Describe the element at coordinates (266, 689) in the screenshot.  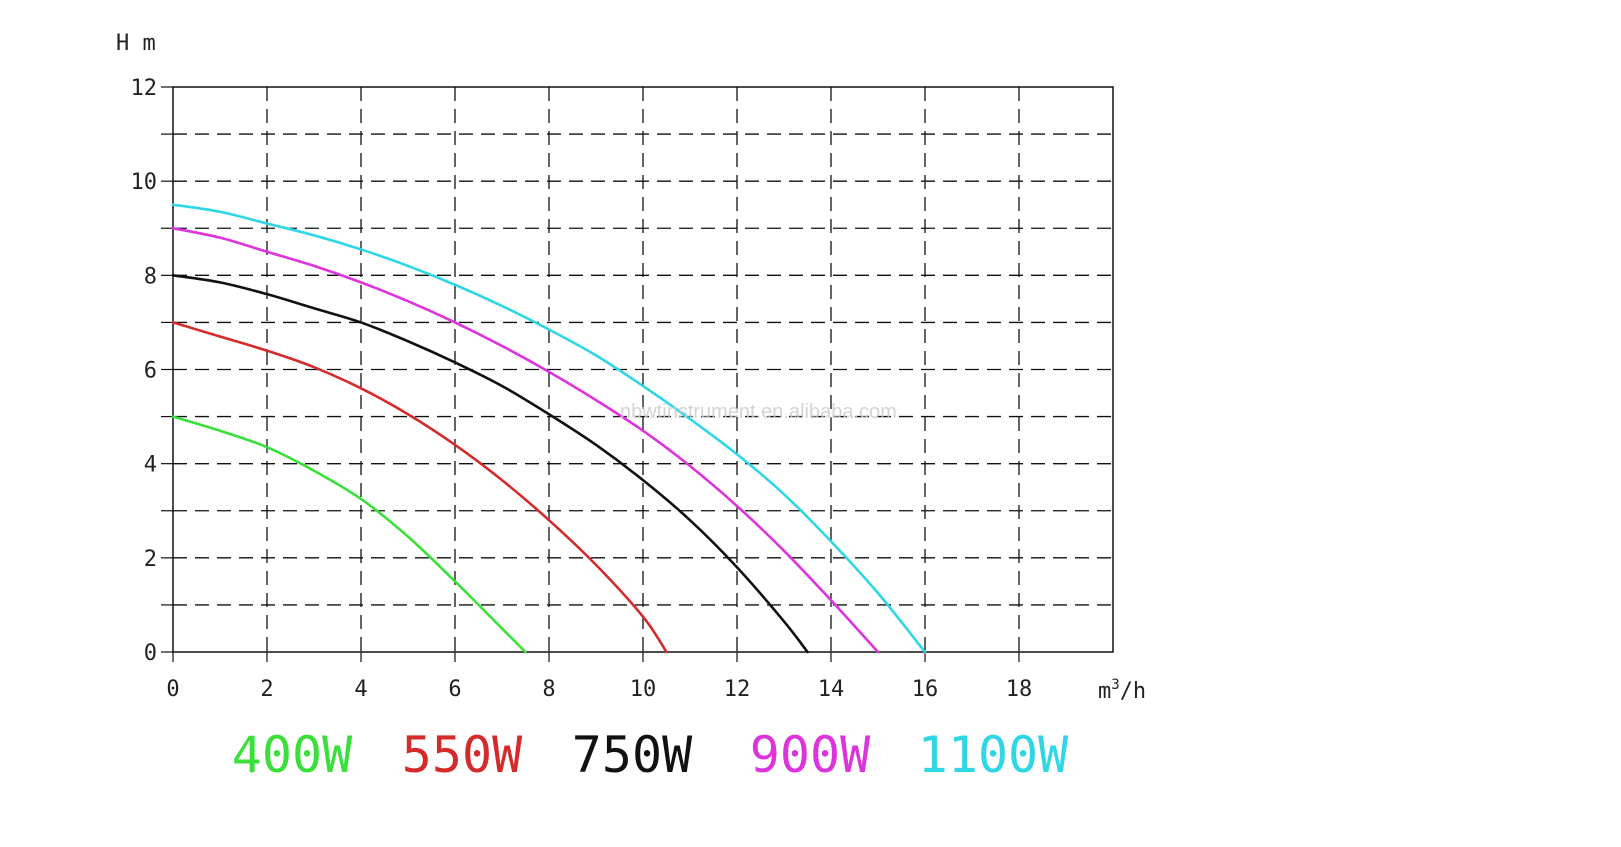
I see `x-tick-label: 2` at that location.